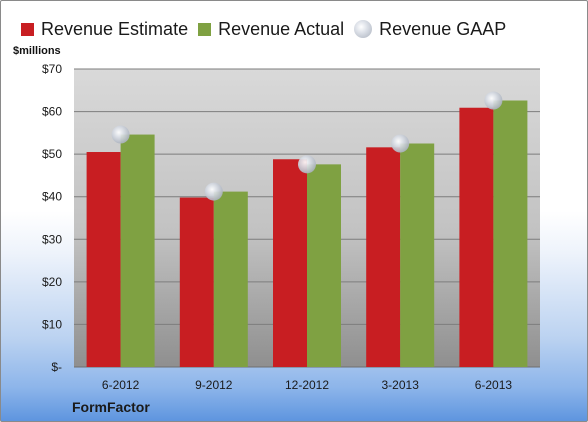  I want to click on legend-item-gaap: Revenue GAAP, so click(430, 29).